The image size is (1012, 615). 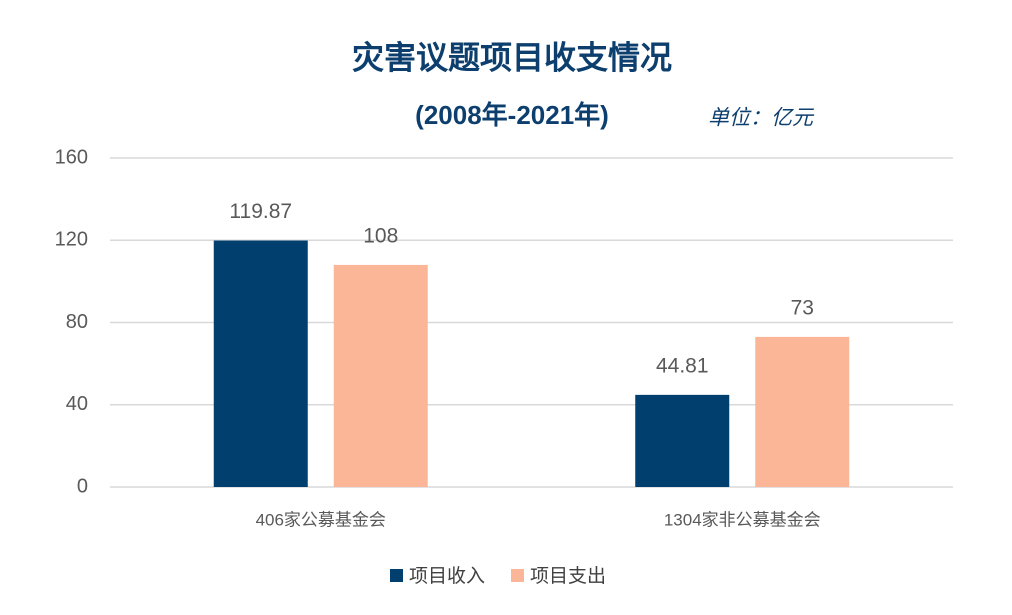 I want to click on y-tick-label: 120, so click(x=71, y=240).